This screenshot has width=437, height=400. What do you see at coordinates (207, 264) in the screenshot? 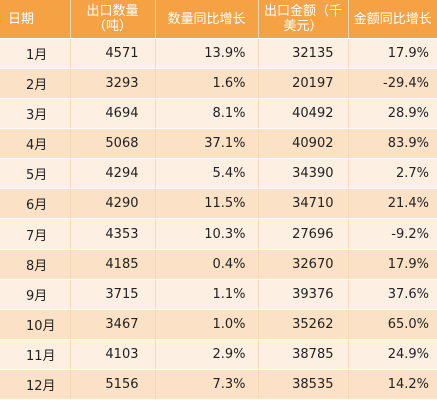
I see `cell-quantity-yoy: 0.4%` at bounding box center [207, 264].